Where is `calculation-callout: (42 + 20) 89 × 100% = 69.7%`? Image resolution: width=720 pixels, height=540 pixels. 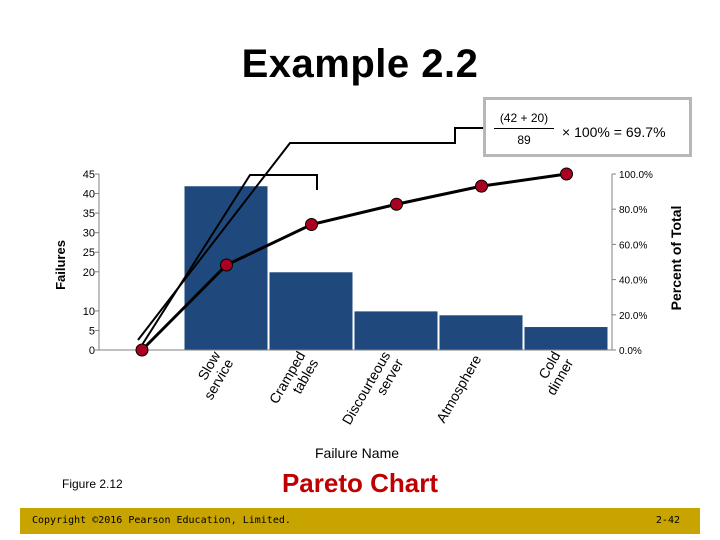 calculation-callout: (42 + 20) 89 × 100% = 69.7% is located at coordinates (587, 127).